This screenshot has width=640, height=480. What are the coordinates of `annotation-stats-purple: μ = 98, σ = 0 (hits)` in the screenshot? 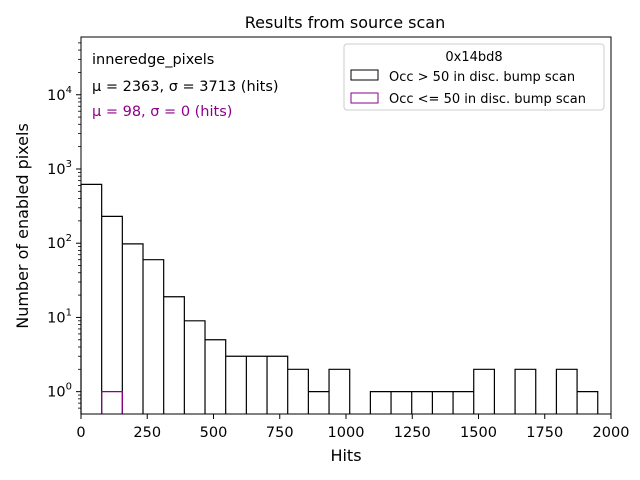 It's located at (162, 112).